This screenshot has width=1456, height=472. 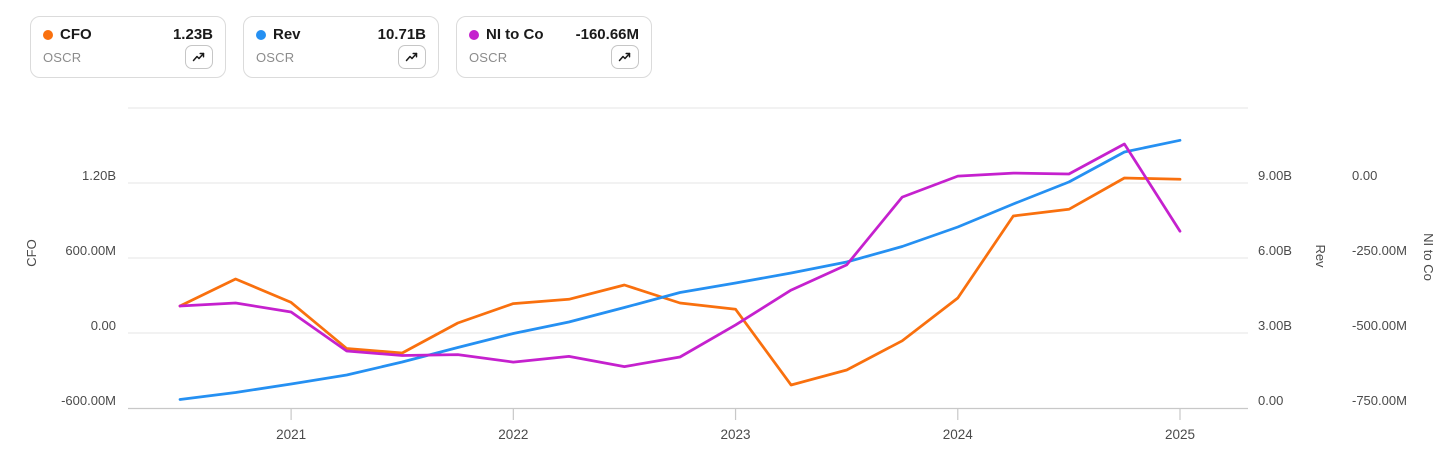 I want to click on ni-axis-tick-label: 0.00, so click(x=1365, y=175).